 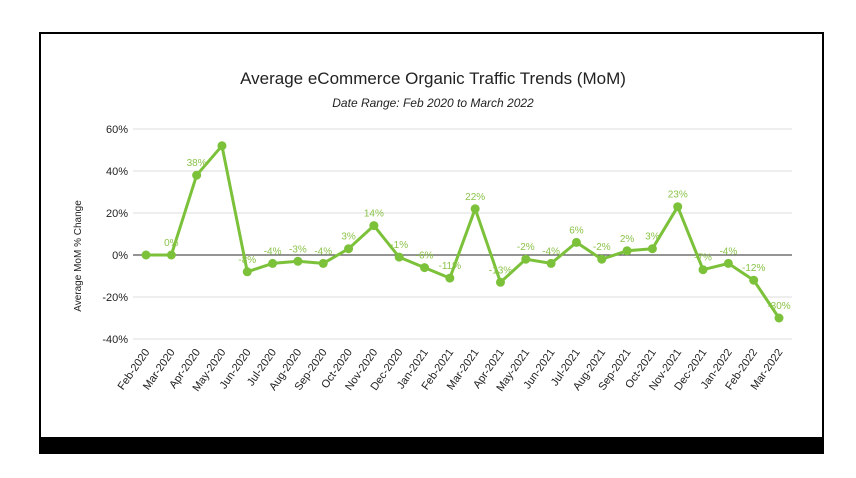 I want to click on data-label: -3%, so click(x=298, y=249).